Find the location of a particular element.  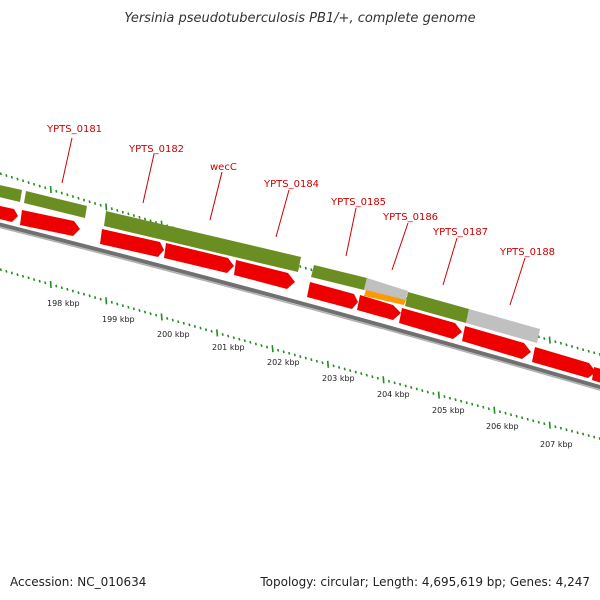

kbp-label: 204 kbp is located at coordinates (393, 394).